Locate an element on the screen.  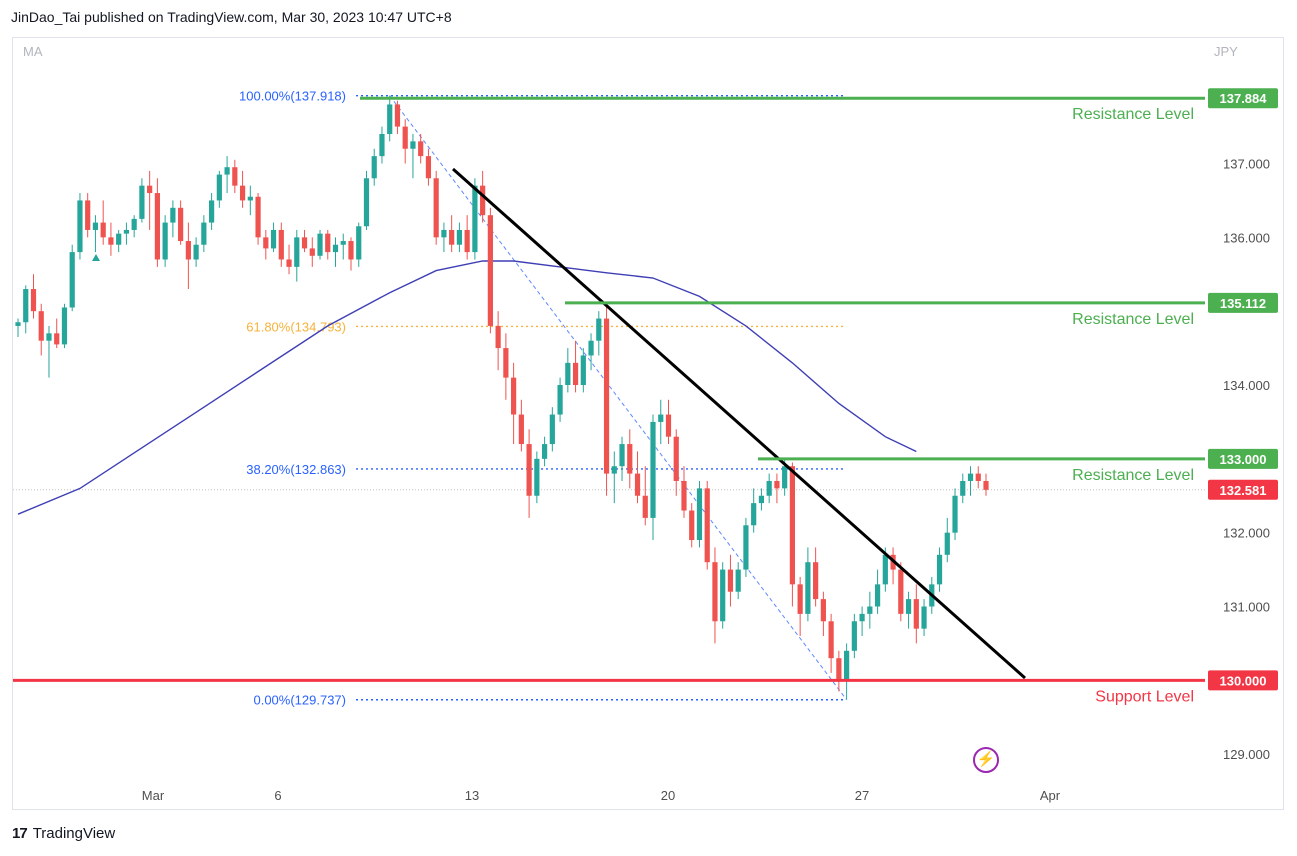
level-name-1: Resistance Level is located at coordinates (1133, 319).